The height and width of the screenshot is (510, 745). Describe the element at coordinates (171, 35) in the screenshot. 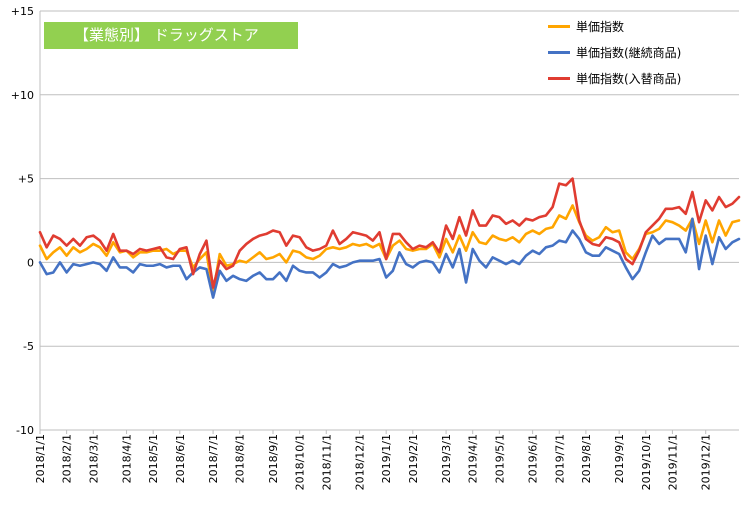

I see `chart-title: 【業態別】 ドラッグストア` at that location.